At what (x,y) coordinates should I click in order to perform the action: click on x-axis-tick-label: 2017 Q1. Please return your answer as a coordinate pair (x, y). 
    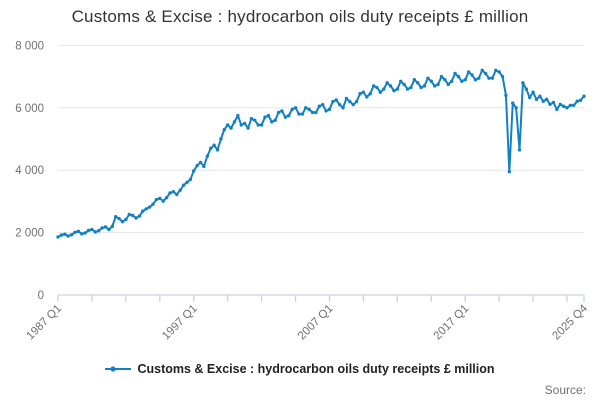
    Looking at the image, I should click on (452, 323).